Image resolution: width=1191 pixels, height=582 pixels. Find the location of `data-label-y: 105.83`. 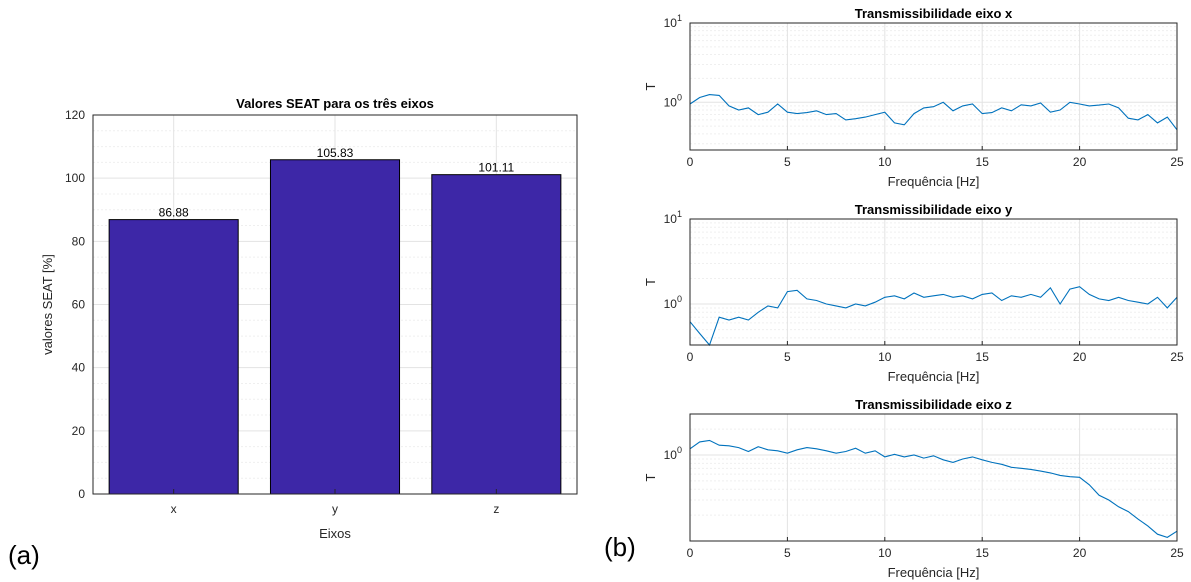

data-label-y: 105.83 is located at coordinates (335, 153).